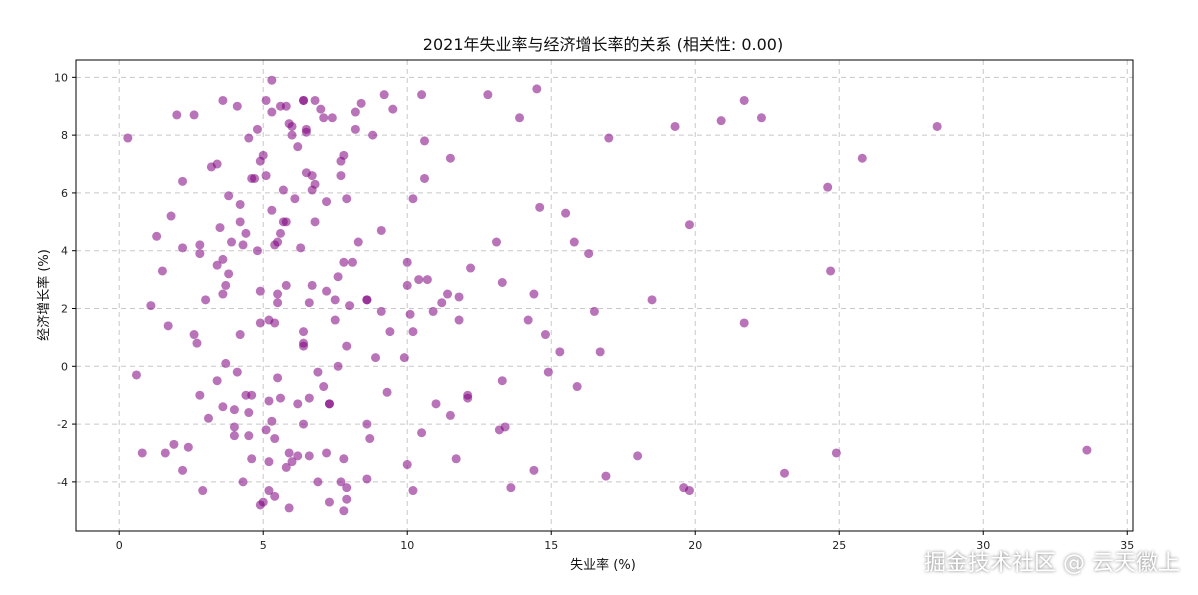  What do you see at coordinates (983, 545) in the screenshot?
I see `x-tick-label: 30` at bounding box center [983, 545].